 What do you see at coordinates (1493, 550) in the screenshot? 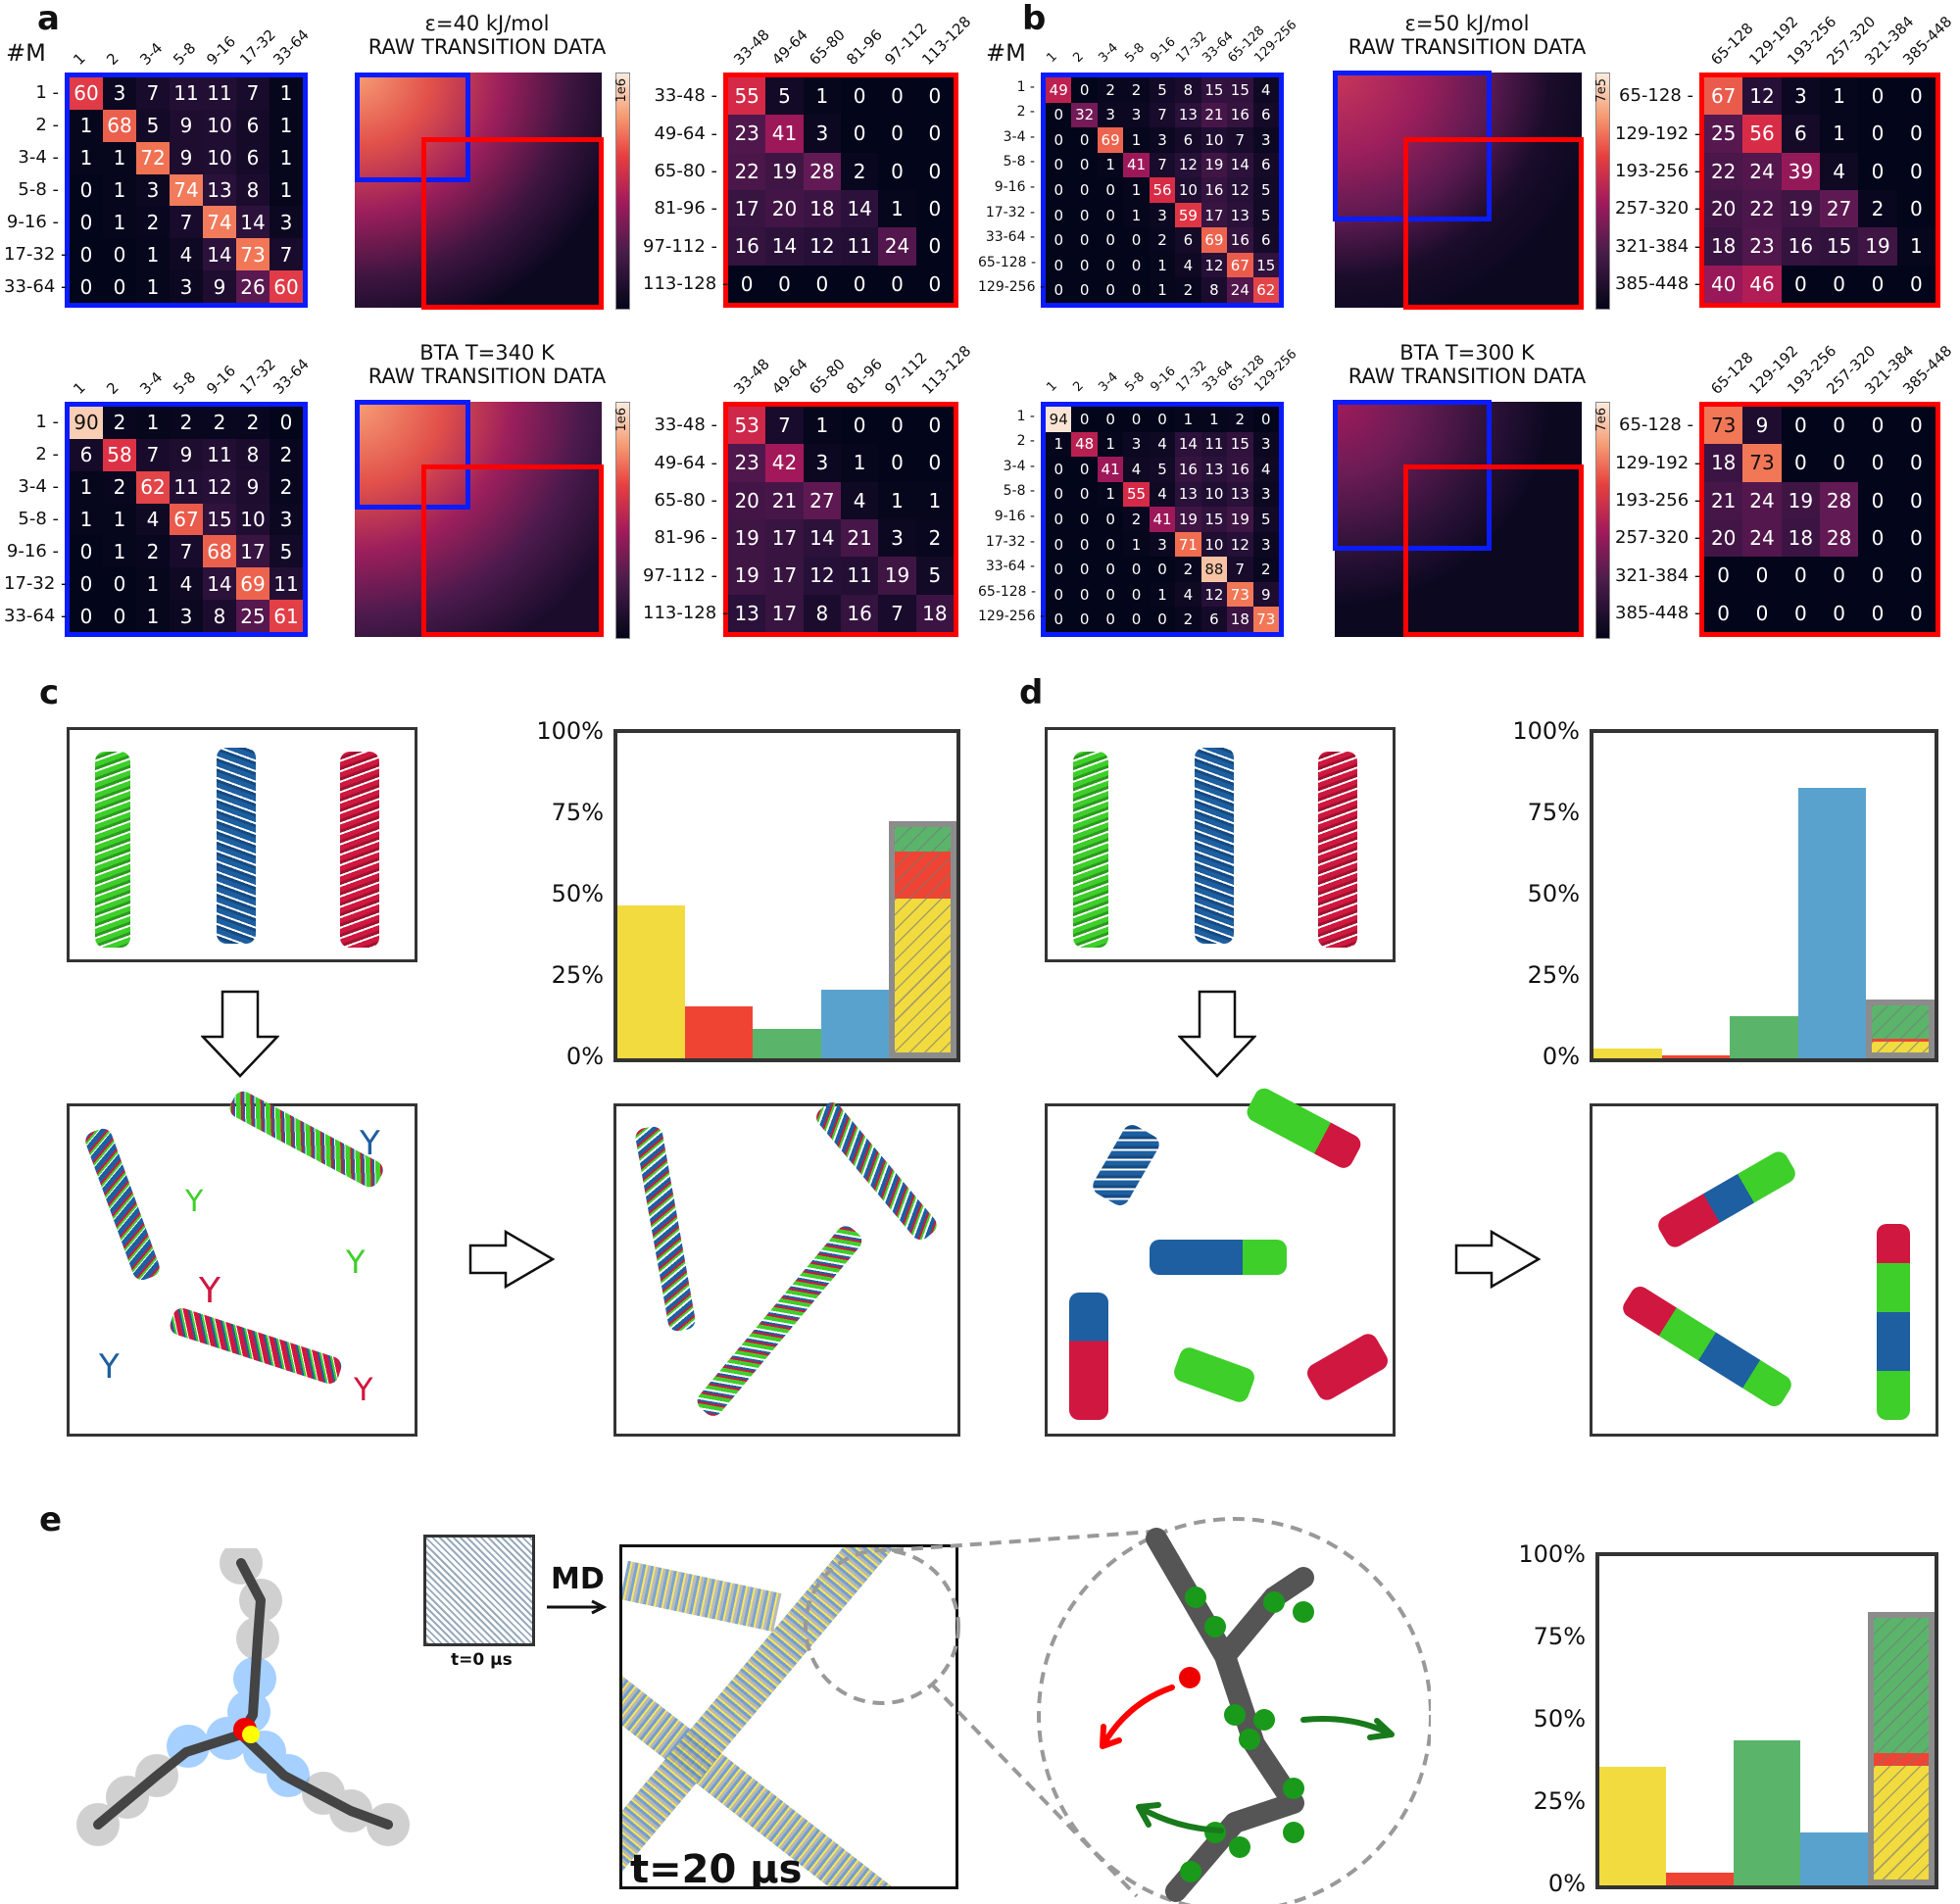
I see `red-highlight-box` at bounding box center [1493, 550].